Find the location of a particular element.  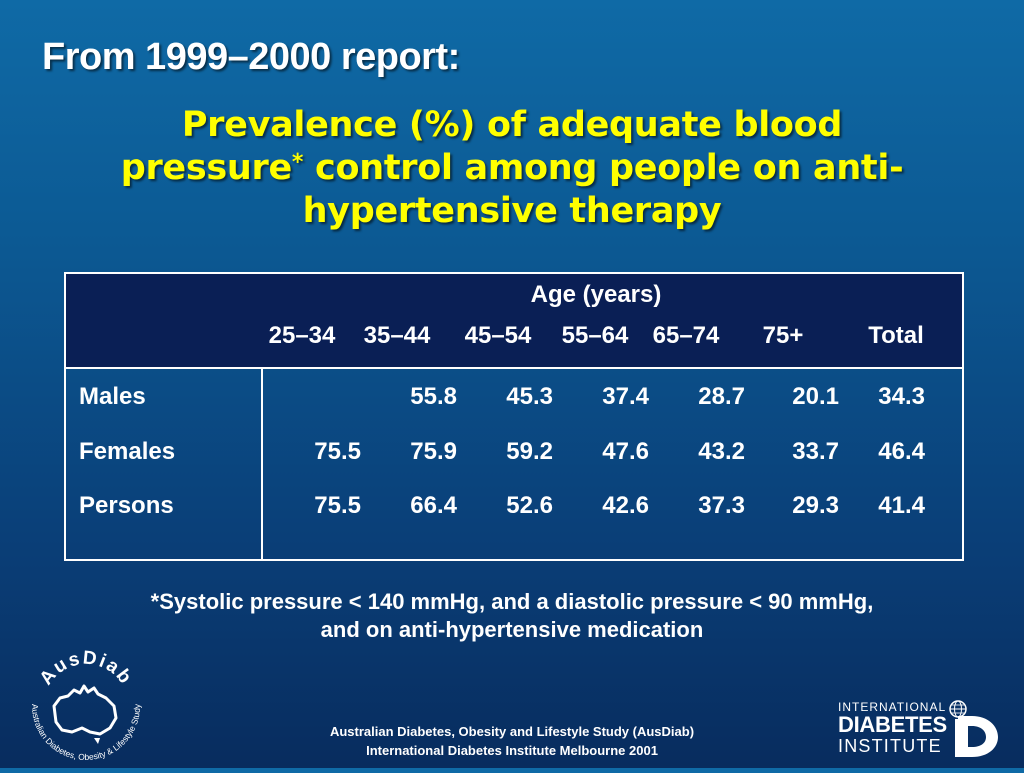

slide-heading: From 1999–2000 report: is located at coordinates (251, 57).